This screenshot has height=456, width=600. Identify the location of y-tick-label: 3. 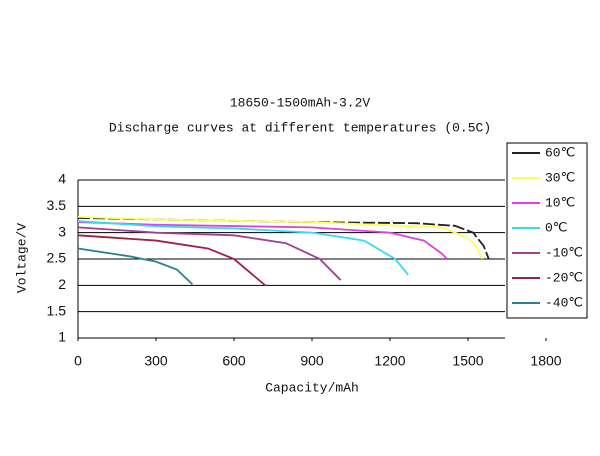
(62, 231).